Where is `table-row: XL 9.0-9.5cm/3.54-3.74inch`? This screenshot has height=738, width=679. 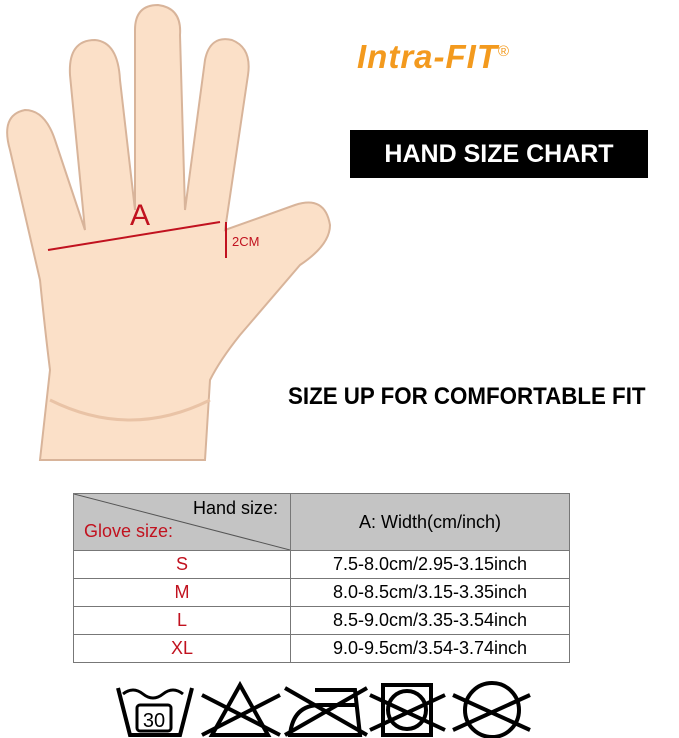 table-row: XL 9.0-9.5cm/3.54-3.74inch is located at coordinates (321, 648).